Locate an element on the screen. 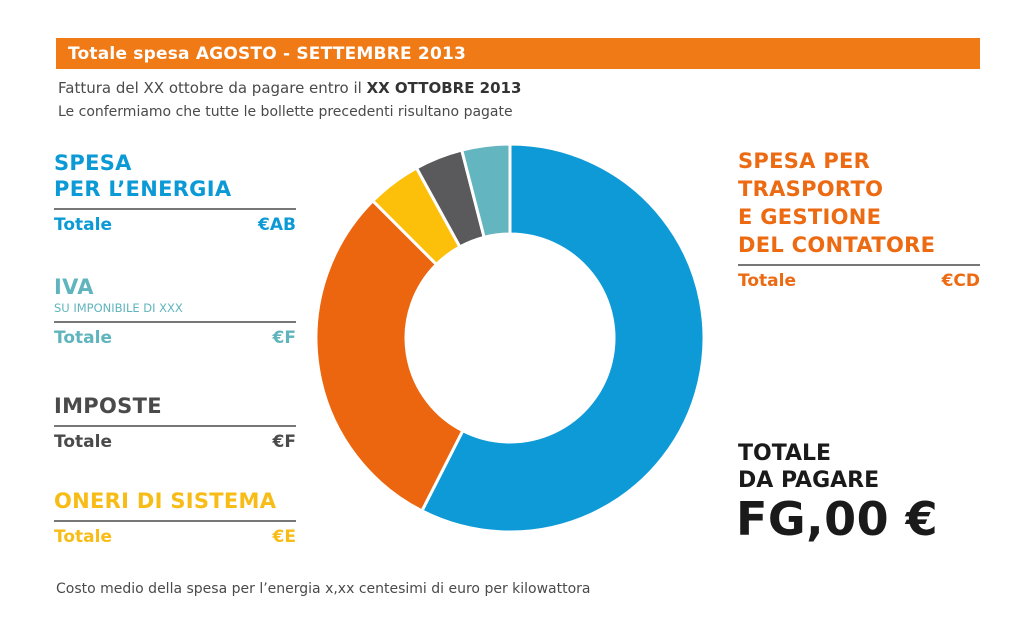 The width and height of the screenshot is (1024, 635). trasporto-title-line4: DEL CONTATORE is located at coordinates (837, 245).